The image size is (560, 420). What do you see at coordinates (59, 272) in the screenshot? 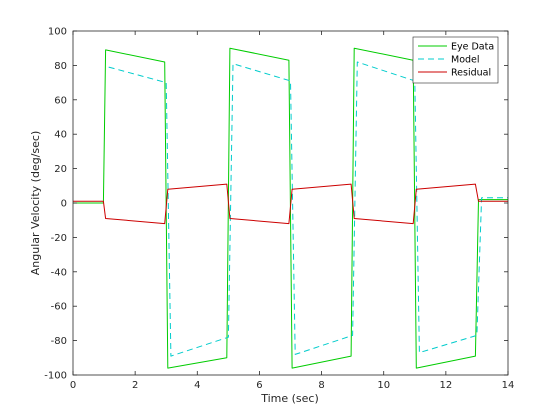
I see `y-tick-label: -40` at bounding box center [59, 272].